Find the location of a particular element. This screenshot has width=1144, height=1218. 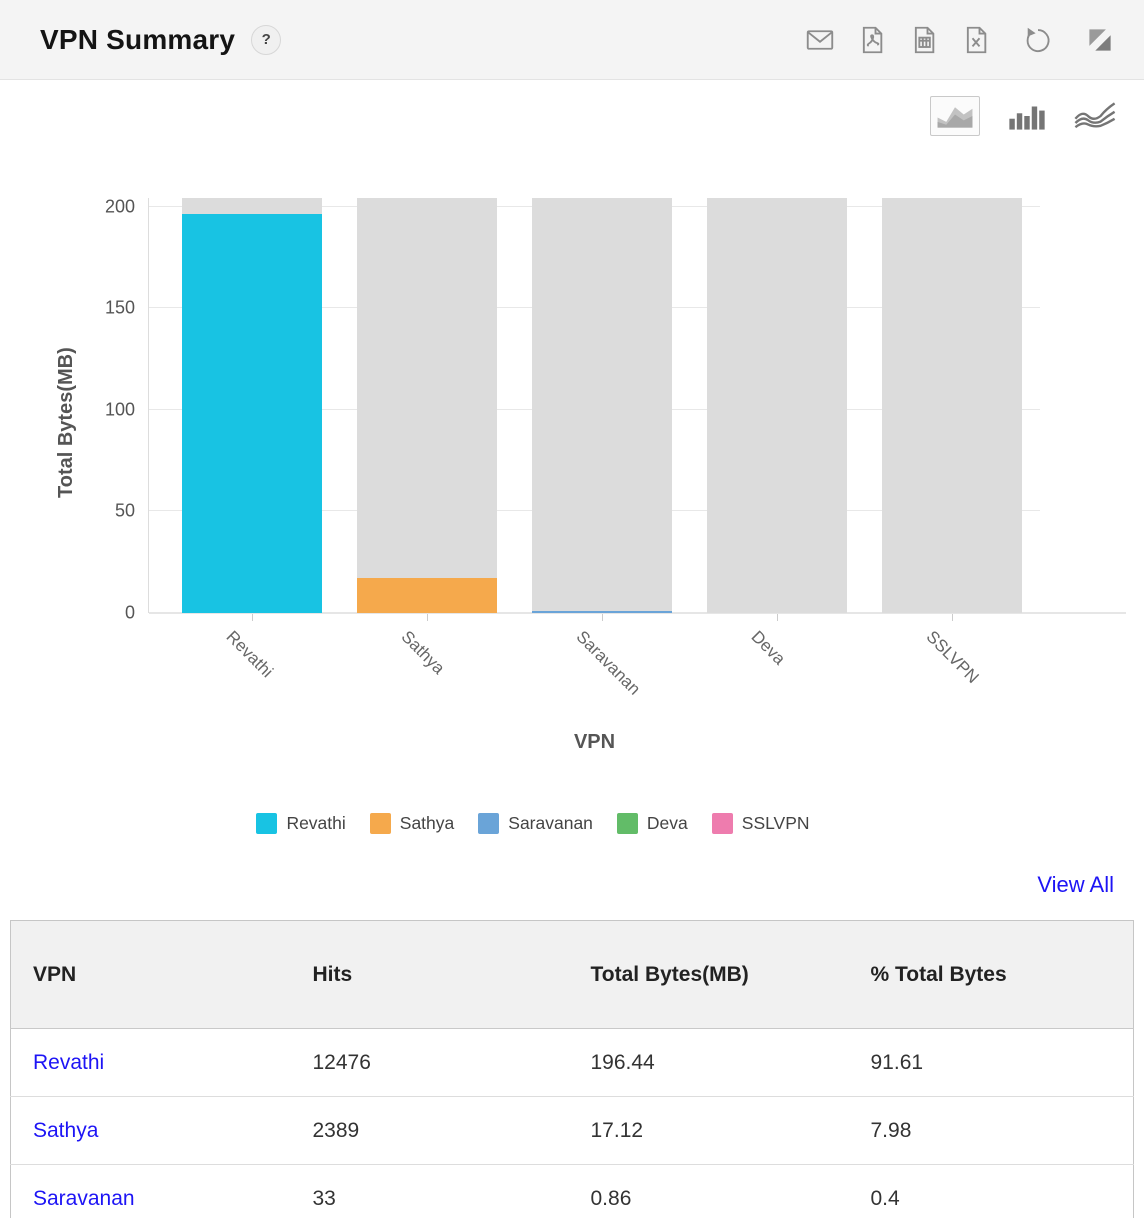

y-tick-label: 200 is located at coordinates (119, 206).